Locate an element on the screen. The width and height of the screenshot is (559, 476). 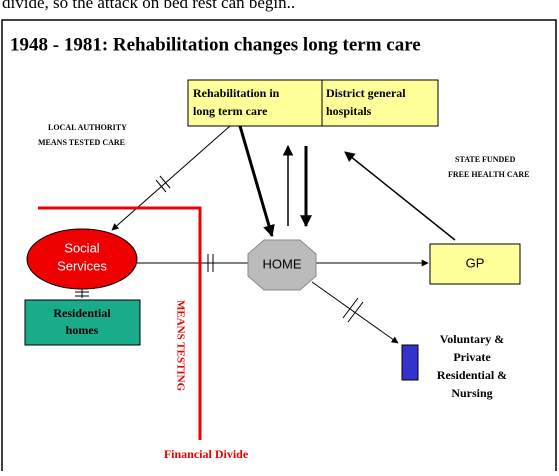
node-label: Nursing is located at coordinates (471, 393).